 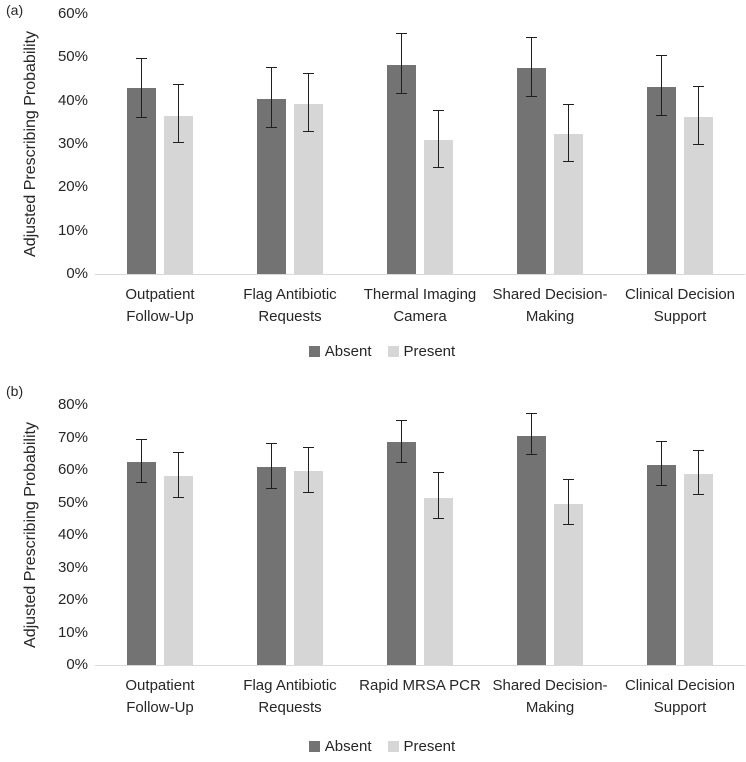 What do you see at coordinates (15, 391) in the screenshot?
I see `panel-b-label: (b)` at bounding box center [15, 391].